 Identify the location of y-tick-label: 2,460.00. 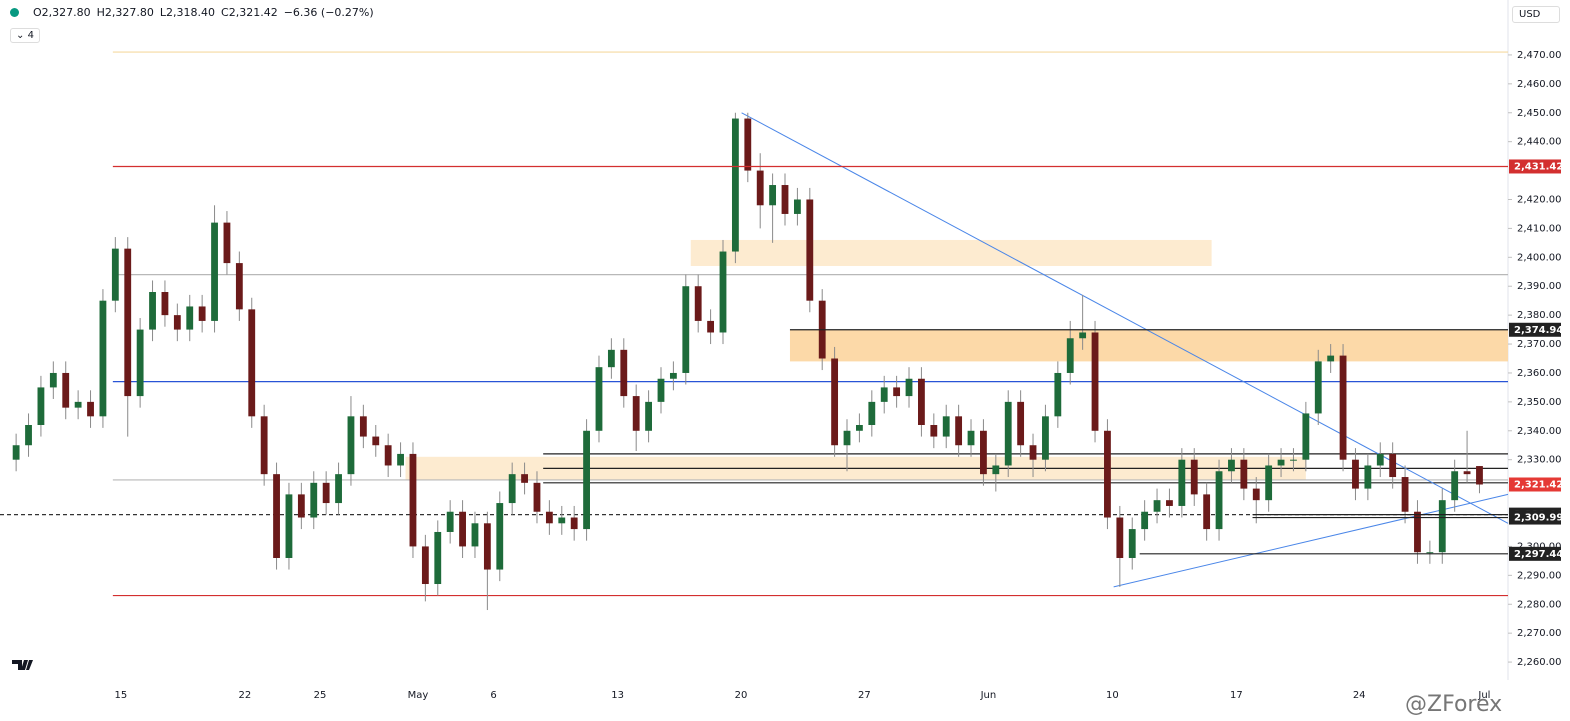
(1539, 84).